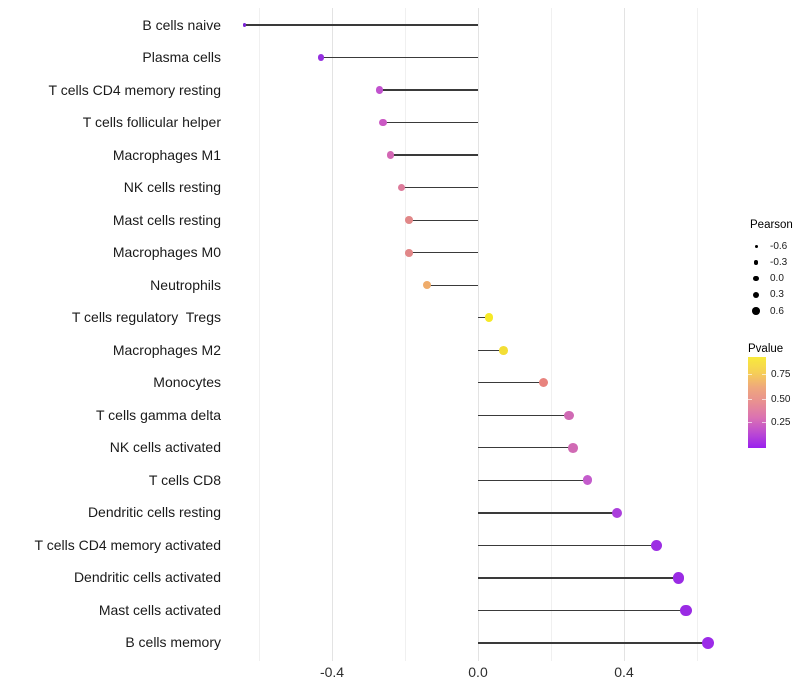  I want to click on category-label: Dendritic cells activated, so click(147, 577).